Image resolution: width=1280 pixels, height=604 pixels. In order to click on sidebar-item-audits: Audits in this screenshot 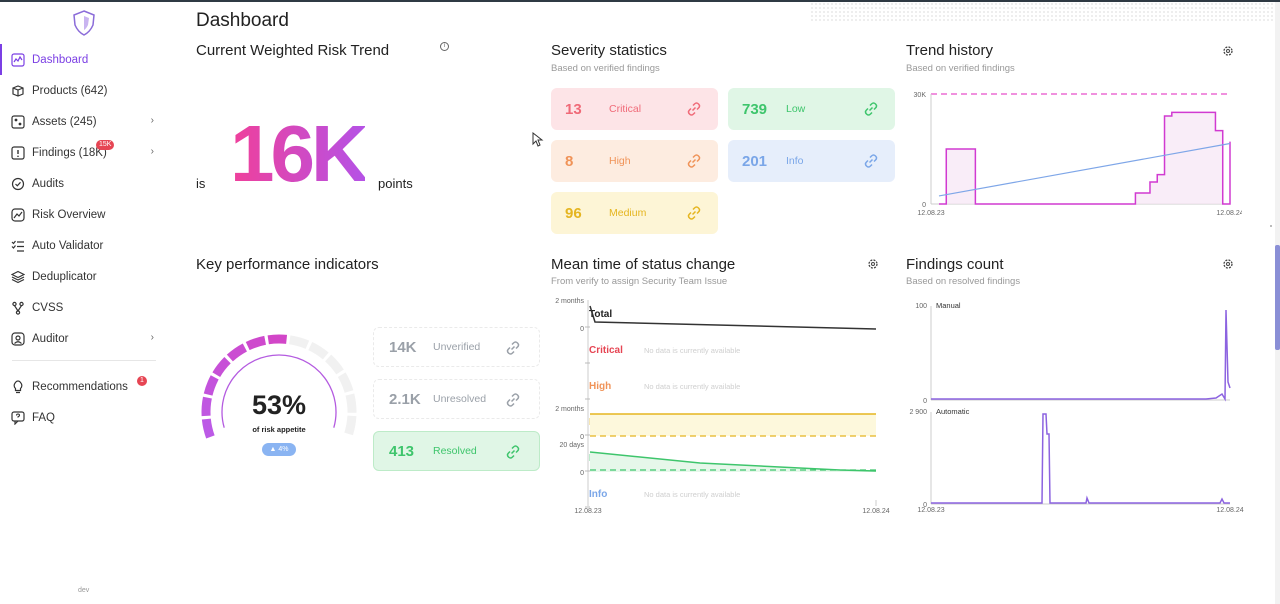, I will do `click(85, 183)`.